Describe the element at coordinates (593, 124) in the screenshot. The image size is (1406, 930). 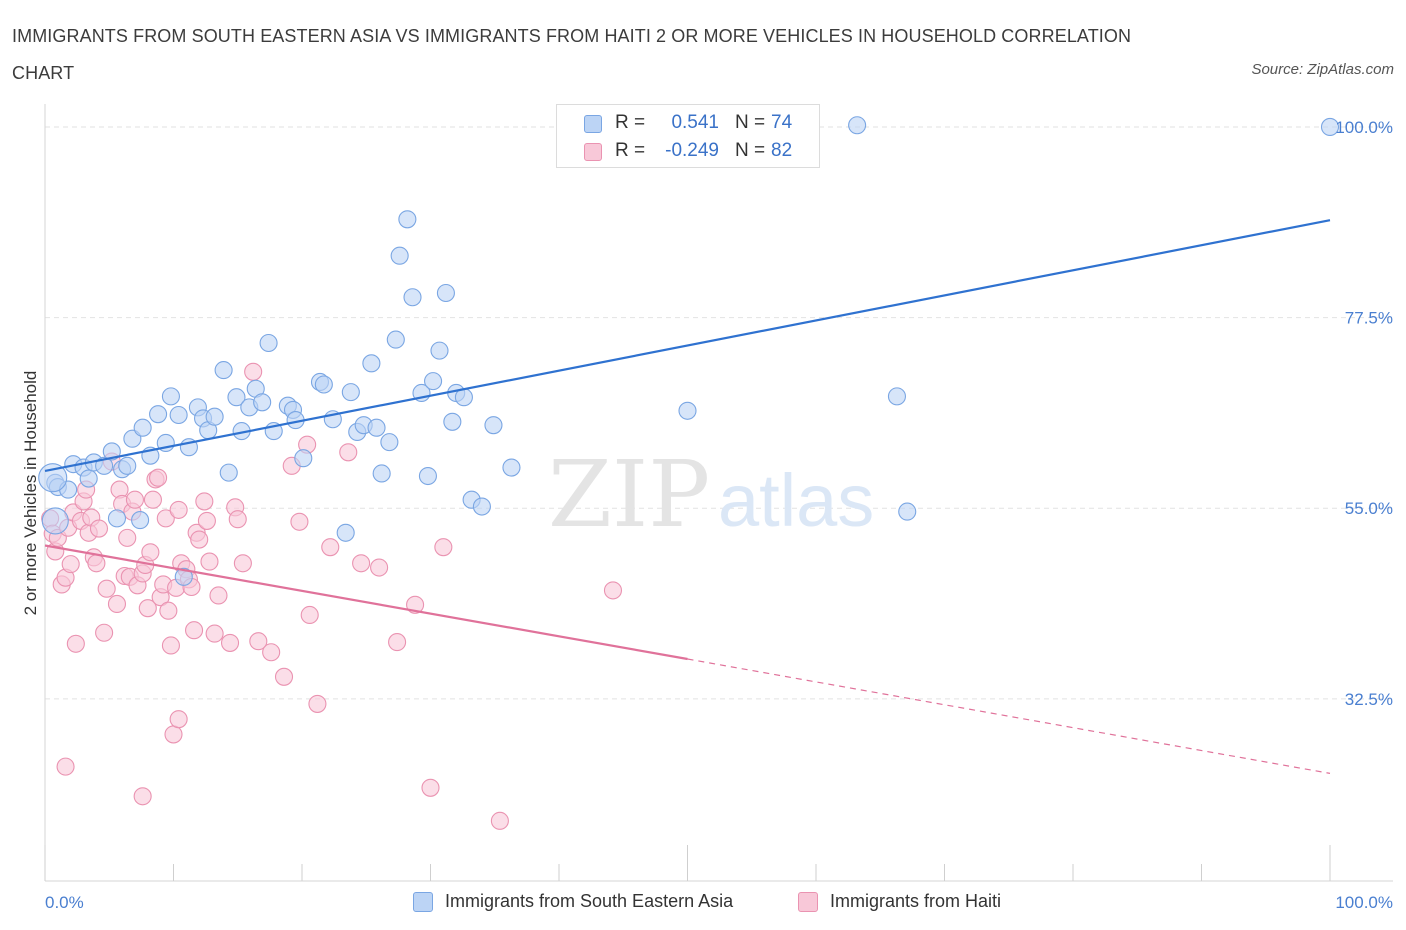
I see `swatch-sea` at that location.